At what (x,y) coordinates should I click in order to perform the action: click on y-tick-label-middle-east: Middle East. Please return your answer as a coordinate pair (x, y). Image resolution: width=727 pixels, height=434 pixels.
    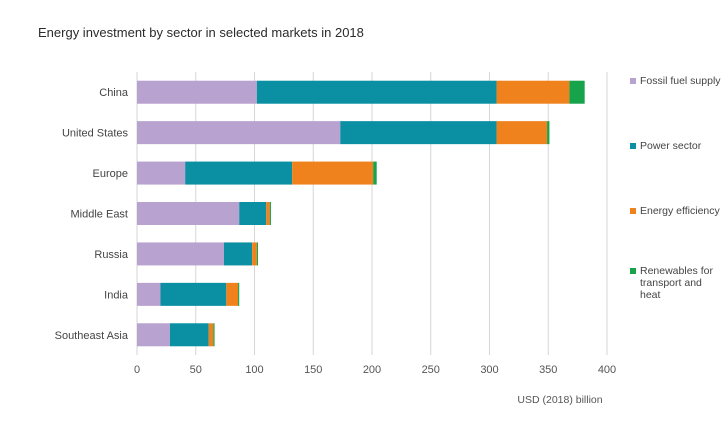
    Looking at the image, I should click on (99, 215).